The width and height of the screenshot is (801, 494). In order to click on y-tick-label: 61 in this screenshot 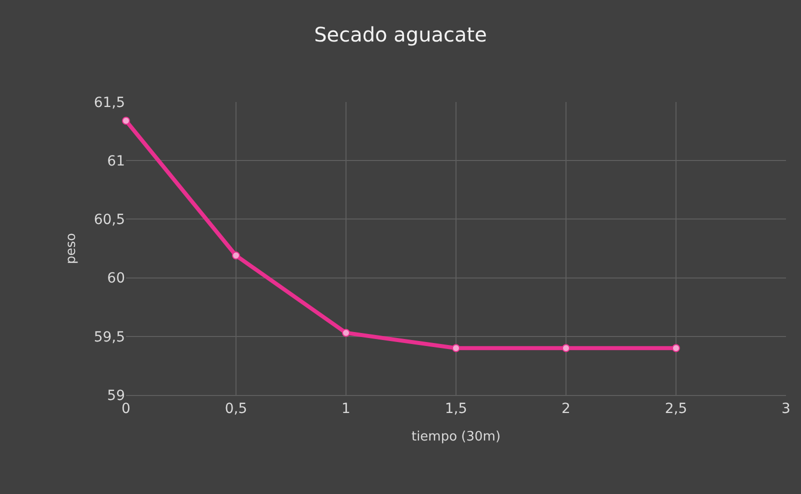, I will do `click(116, 162)`.